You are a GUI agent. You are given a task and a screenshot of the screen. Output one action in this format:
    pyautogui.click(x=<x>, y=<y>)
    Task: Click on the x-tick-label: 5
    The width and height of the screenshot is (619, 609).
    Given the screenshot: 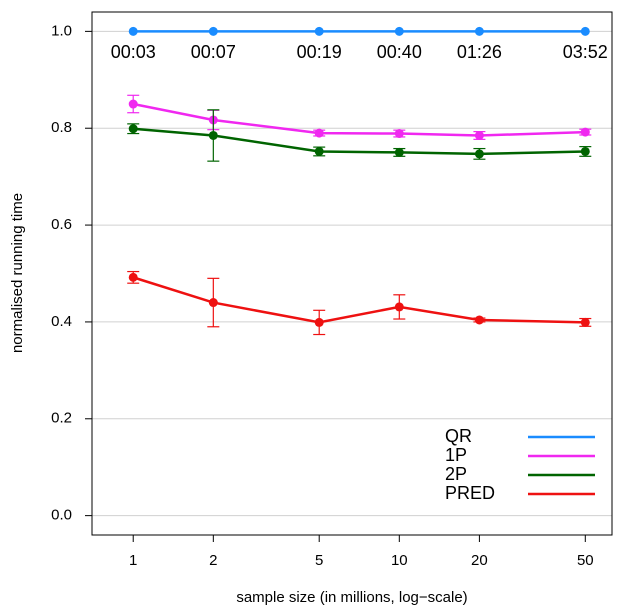 What is the action you would take?
    pyautogui.click(x=319, y=560)
    